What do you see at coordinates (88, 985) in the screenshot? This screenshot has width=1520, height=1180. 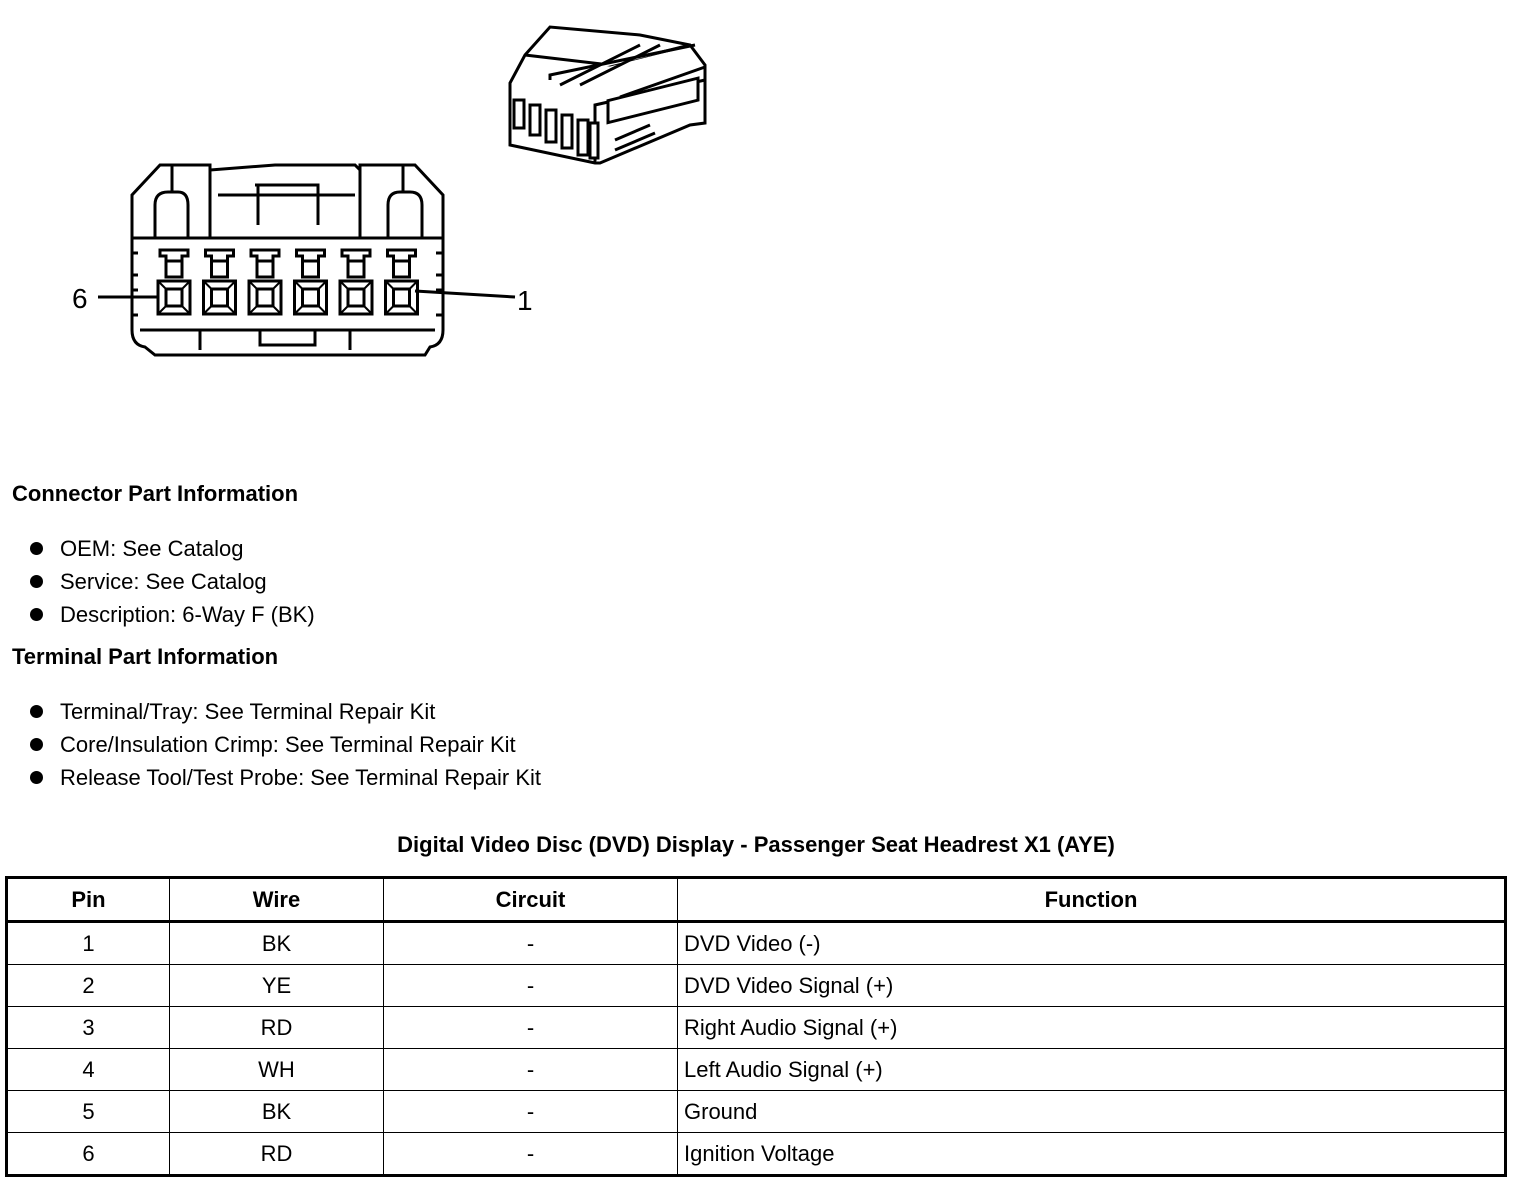 I see `cell-pin: 2` at bounding box center [88, 985].